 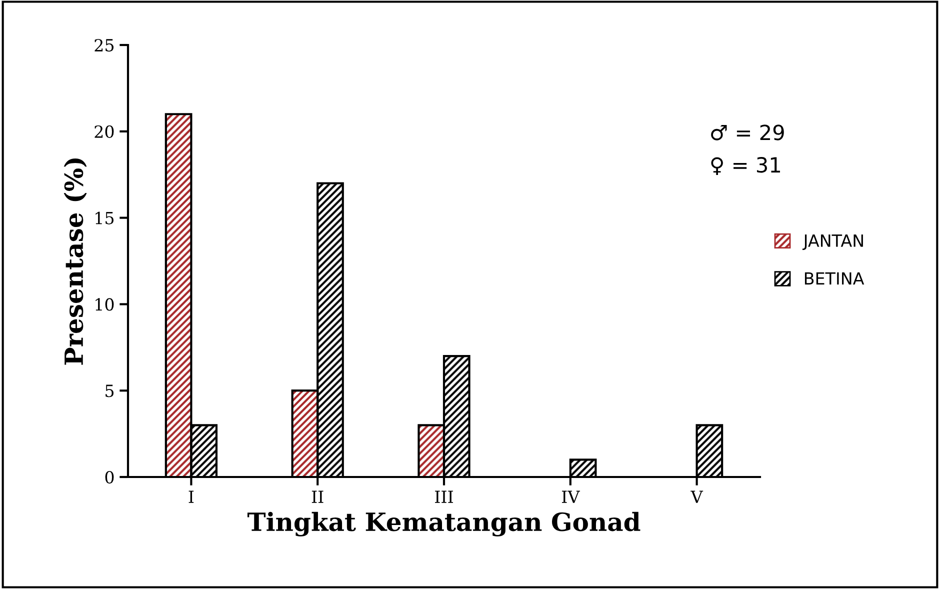 What do you see at coordinates (747, 132) in the screenshot?
I see `annotation: ♂ = 29` at bounding box center [747, 132].